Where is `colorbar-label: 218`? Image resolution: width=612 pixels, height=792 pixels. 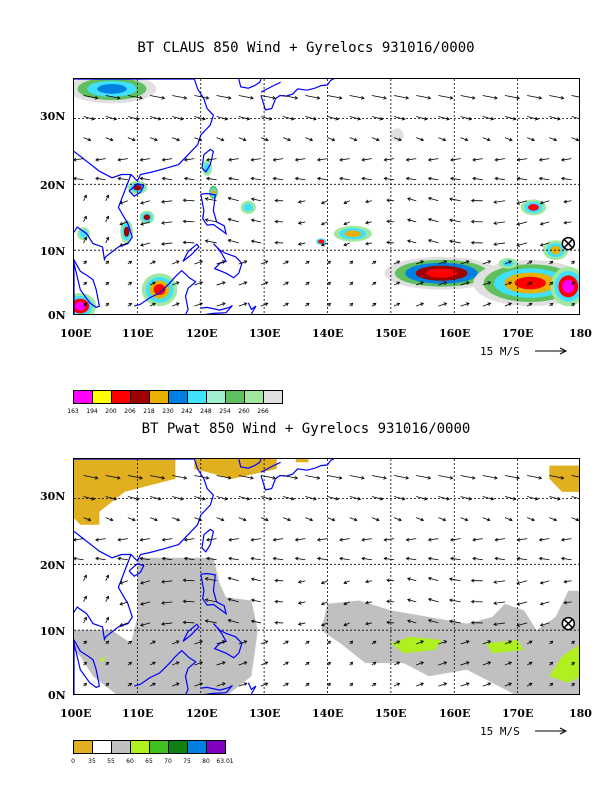
colorbar-label: 218 is located at coordinates (149, 411).